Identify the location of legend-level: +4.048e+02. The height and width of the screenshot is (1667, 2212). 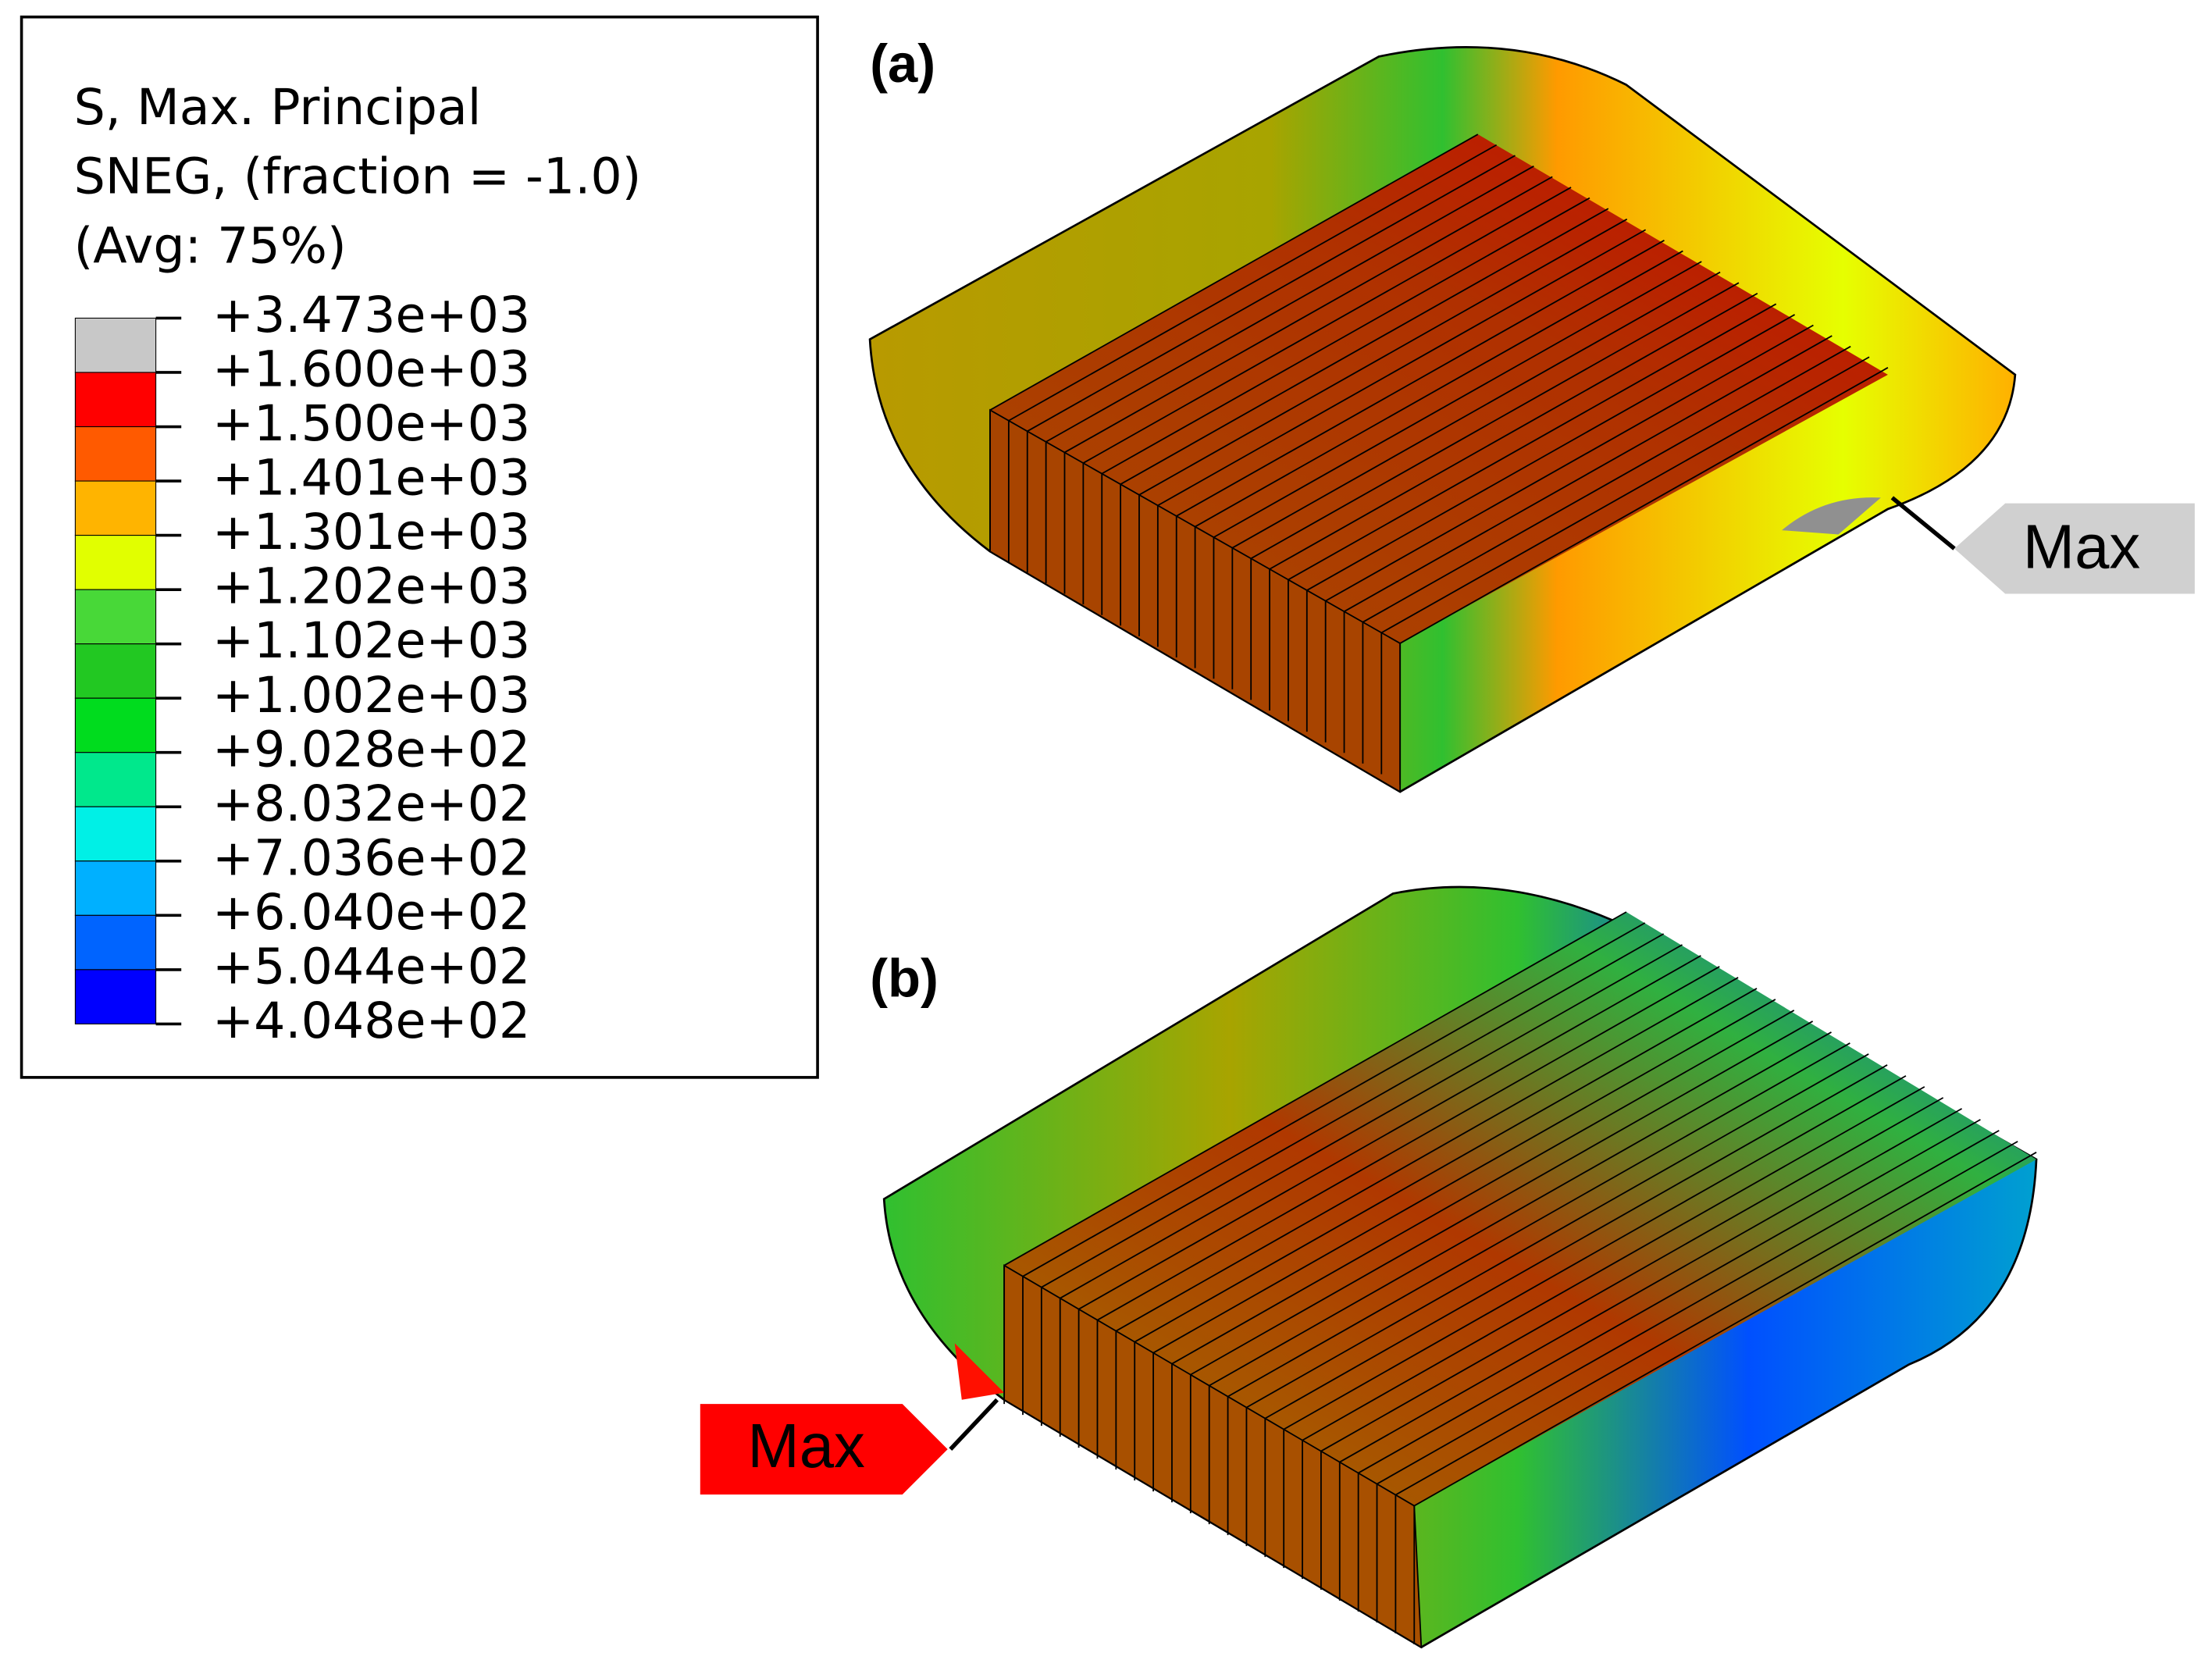
(371, 1020).